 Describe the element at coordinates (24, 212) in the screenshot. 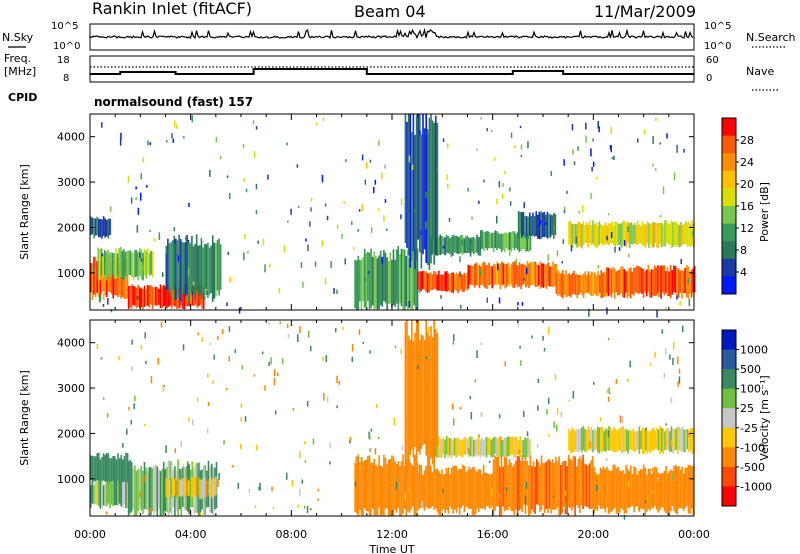

I see `power-ylabel: Slant Range [km]` at that location.